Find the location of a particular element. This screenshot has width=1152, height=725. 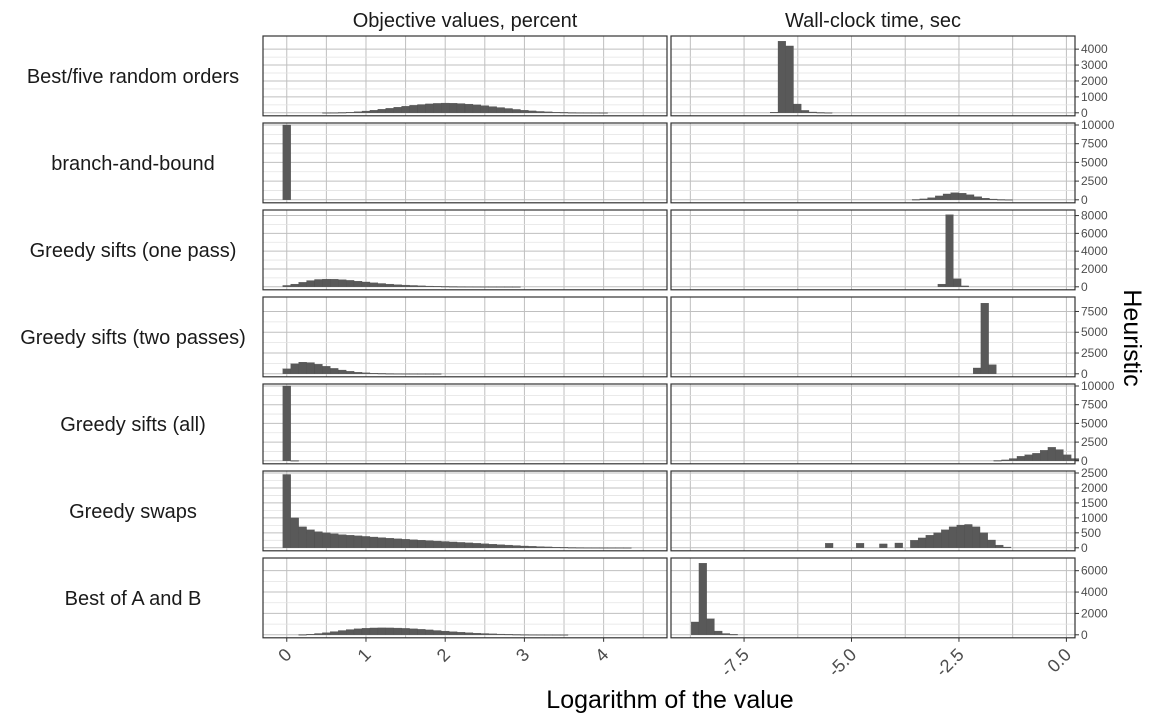

row-label: Best/five random orders is located at coordinates (133, 77).